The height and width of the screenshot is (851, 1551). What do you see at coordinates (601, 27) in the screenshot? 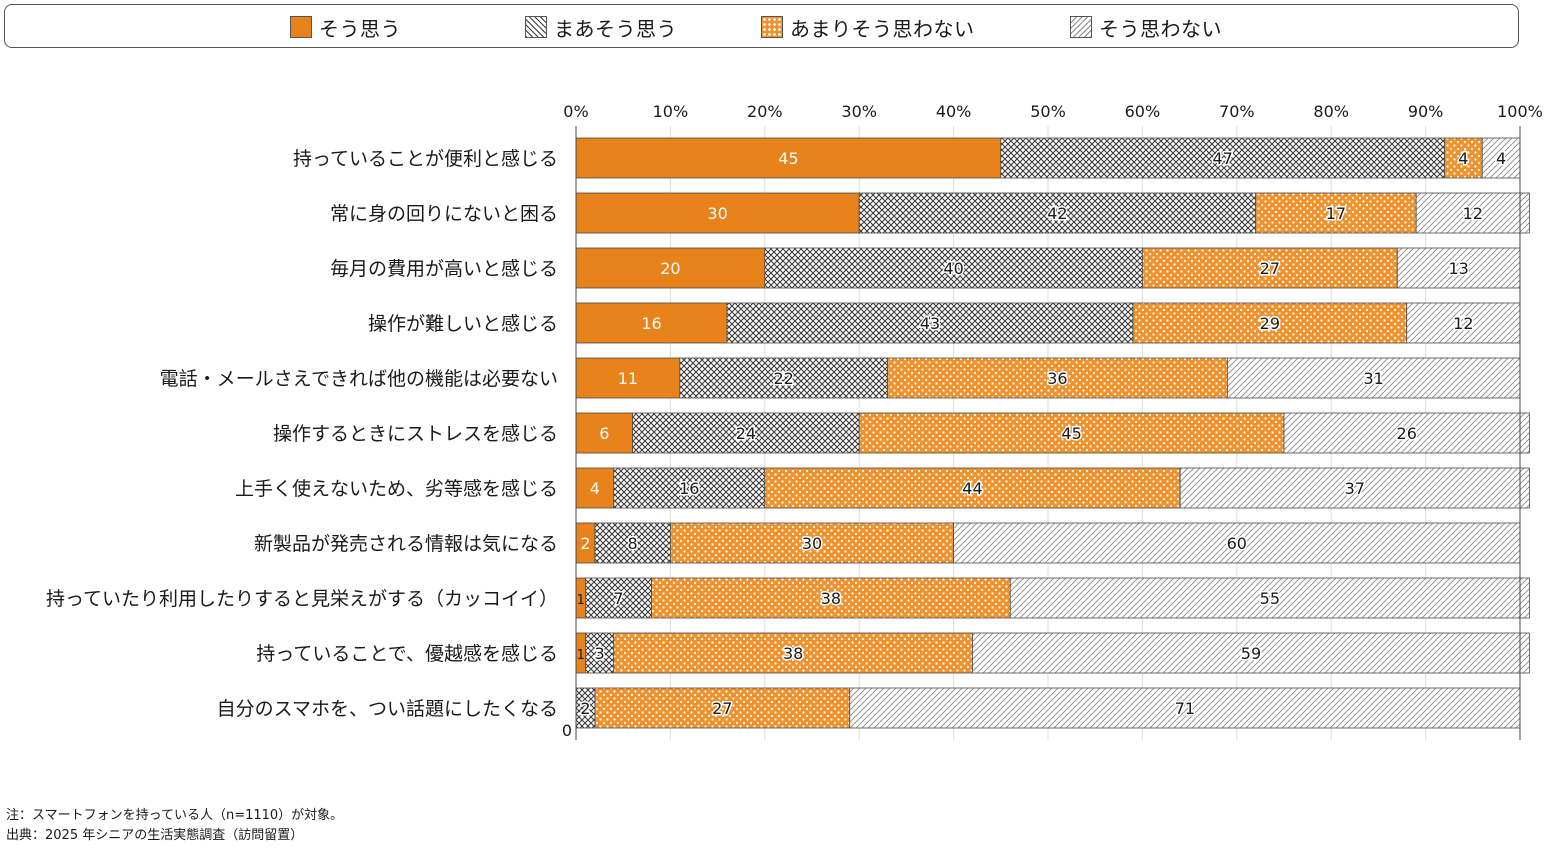
I see `legend-item-1: まあそう思う` at bounding box center [601, 27].